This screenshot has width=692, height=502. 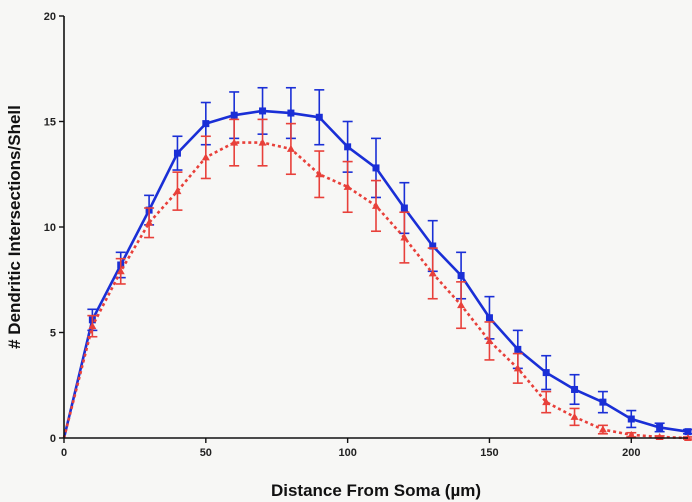 What do you see at coordinates (206, 453) in the screenshot?
I see `x-tick-label: 50` at bounding box center [206, 453].